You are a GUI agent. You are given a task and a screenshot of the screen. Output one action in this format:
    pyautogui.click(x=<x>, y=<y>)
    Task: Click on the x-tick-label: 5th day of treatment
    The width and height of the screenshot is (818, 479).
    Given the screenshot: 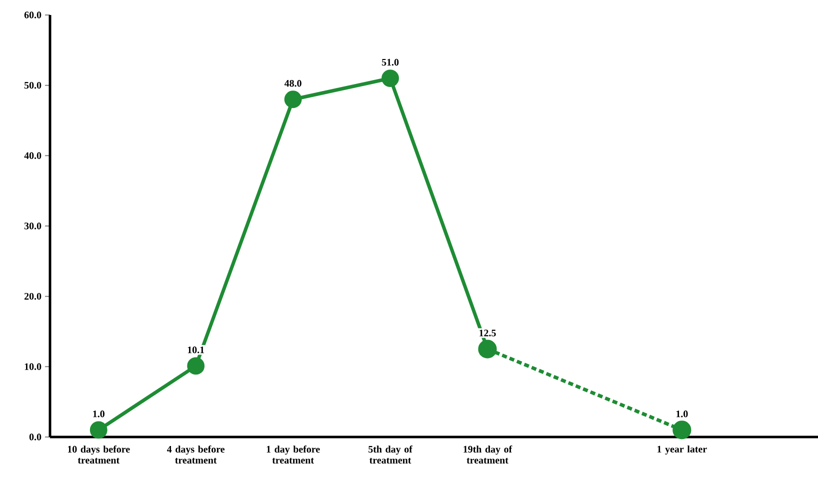 What is the action you would take?
    pyautogui.click(x=390, y=454)
    